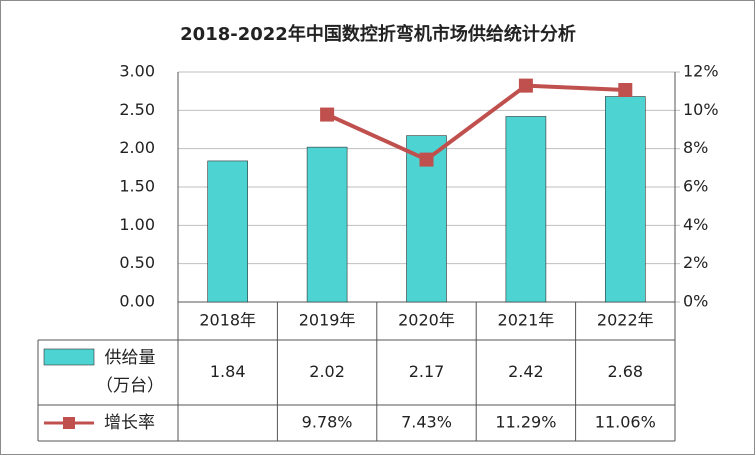 This screenshot has height=456, width=756. I want to click on y-tick-label: 0.50, so click(137, 262).